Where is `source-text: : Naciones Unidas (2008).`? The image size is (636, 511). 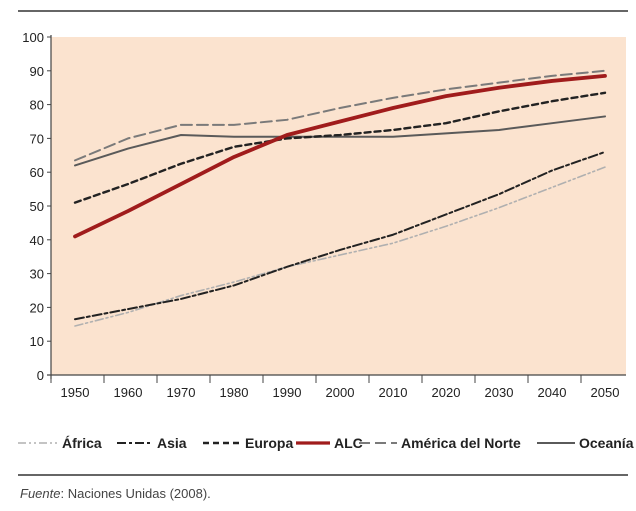
source-text: : Naciones Unidas (2008). is located at coordinates (135, 493).